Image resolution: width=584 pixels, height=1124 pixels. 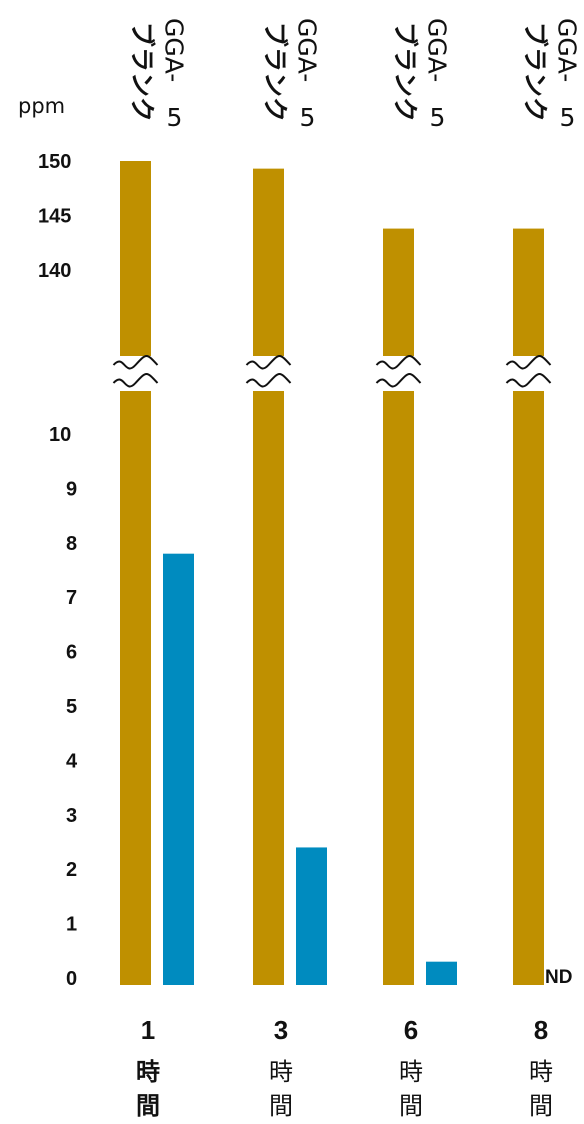 I want to click on y-tick-label: 3, so click(x=71, y=816).